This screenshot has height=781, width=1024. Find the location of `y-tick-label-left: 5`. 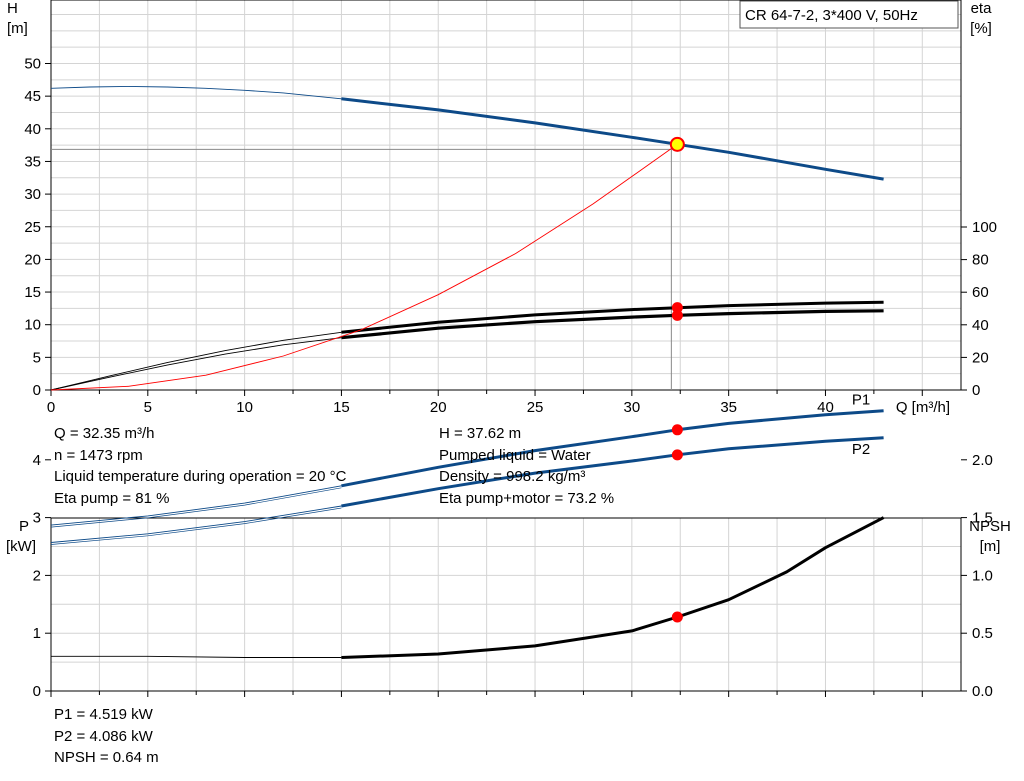

y-tick-label-left: 5 is located at coordinates (37, 357).